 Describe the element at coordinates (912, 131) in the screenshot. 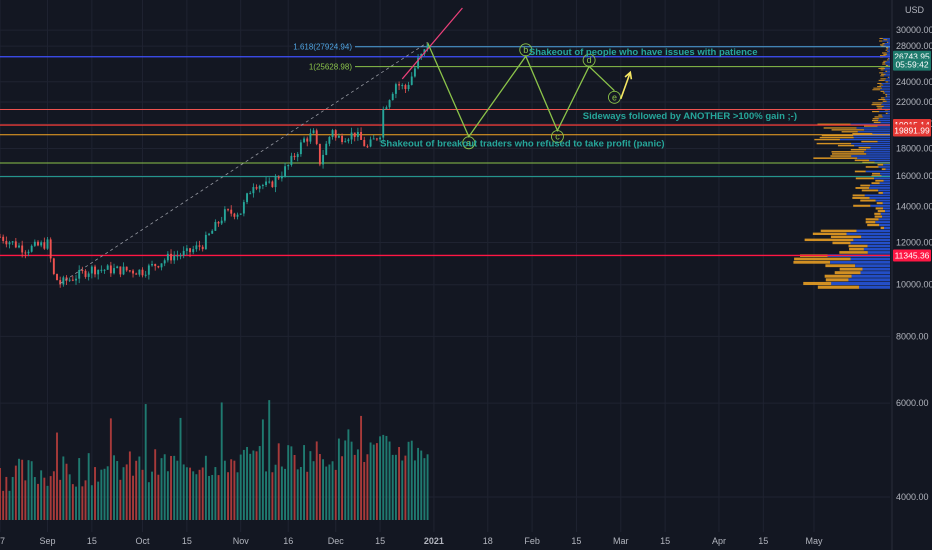

I see `price-tag-text: 19891.99` at that location.